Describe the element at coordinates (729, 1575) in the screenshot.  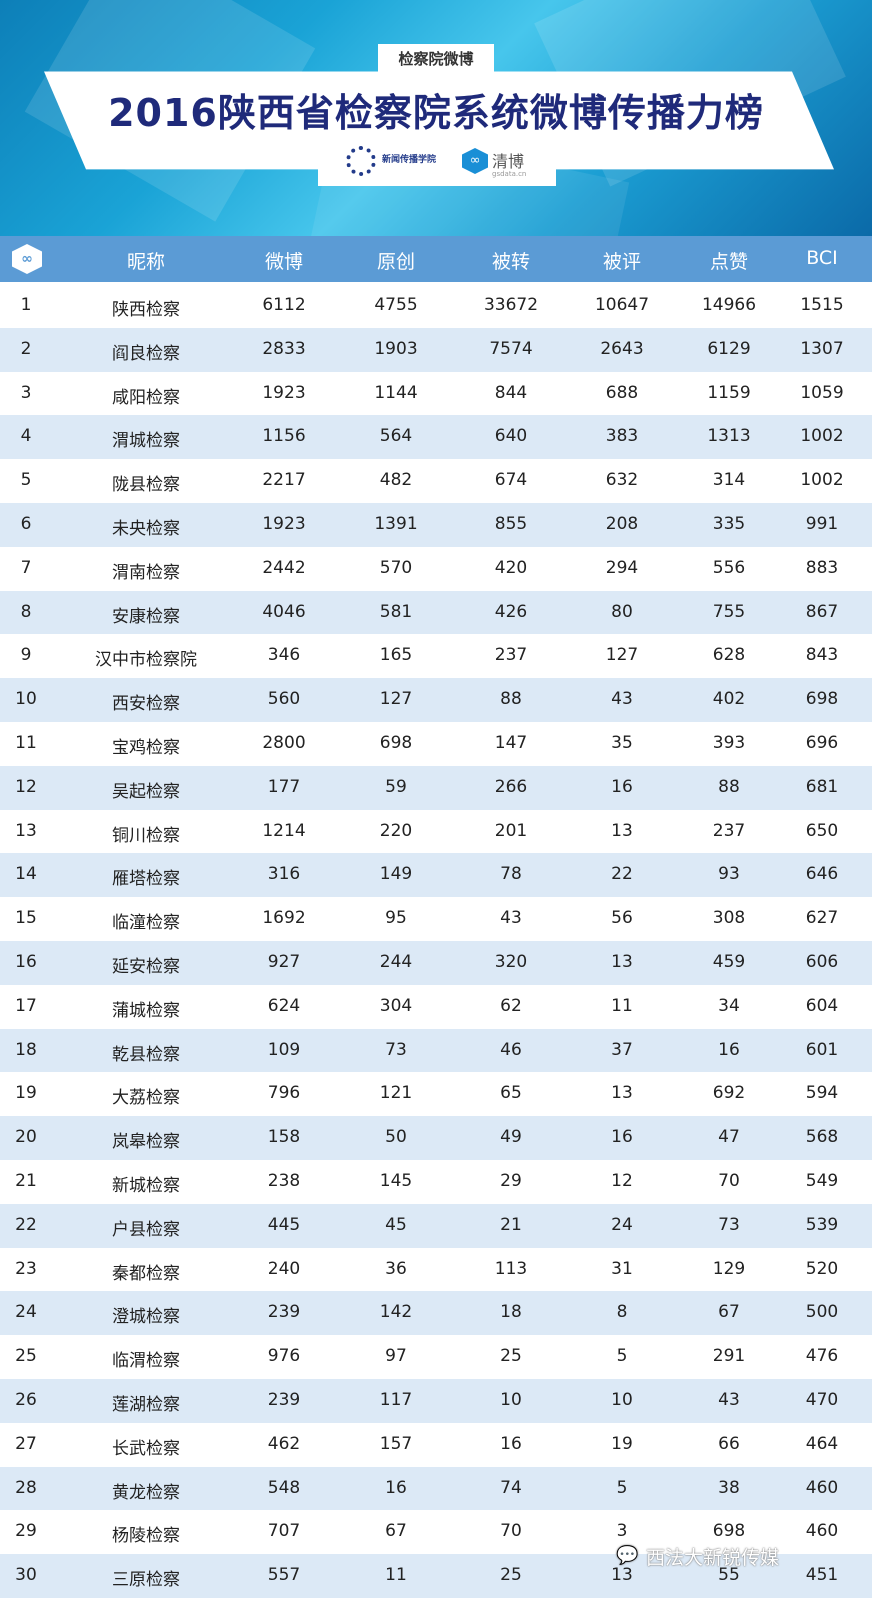
I see `cell-like-count: 55` at that location.